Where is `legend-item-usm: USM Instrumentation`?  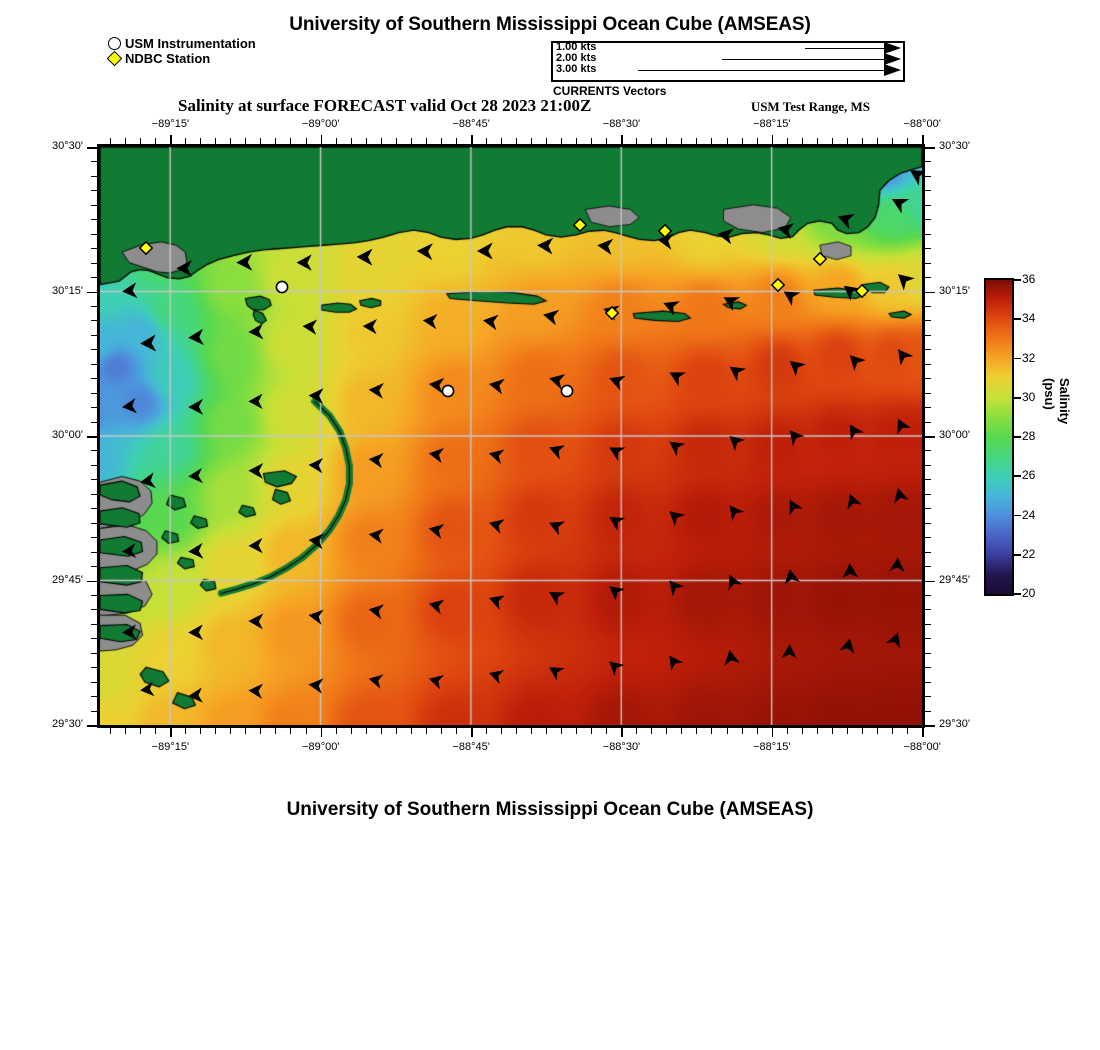 legend-item-usm: USM Instrumentation is located at coordinates (182, 43).